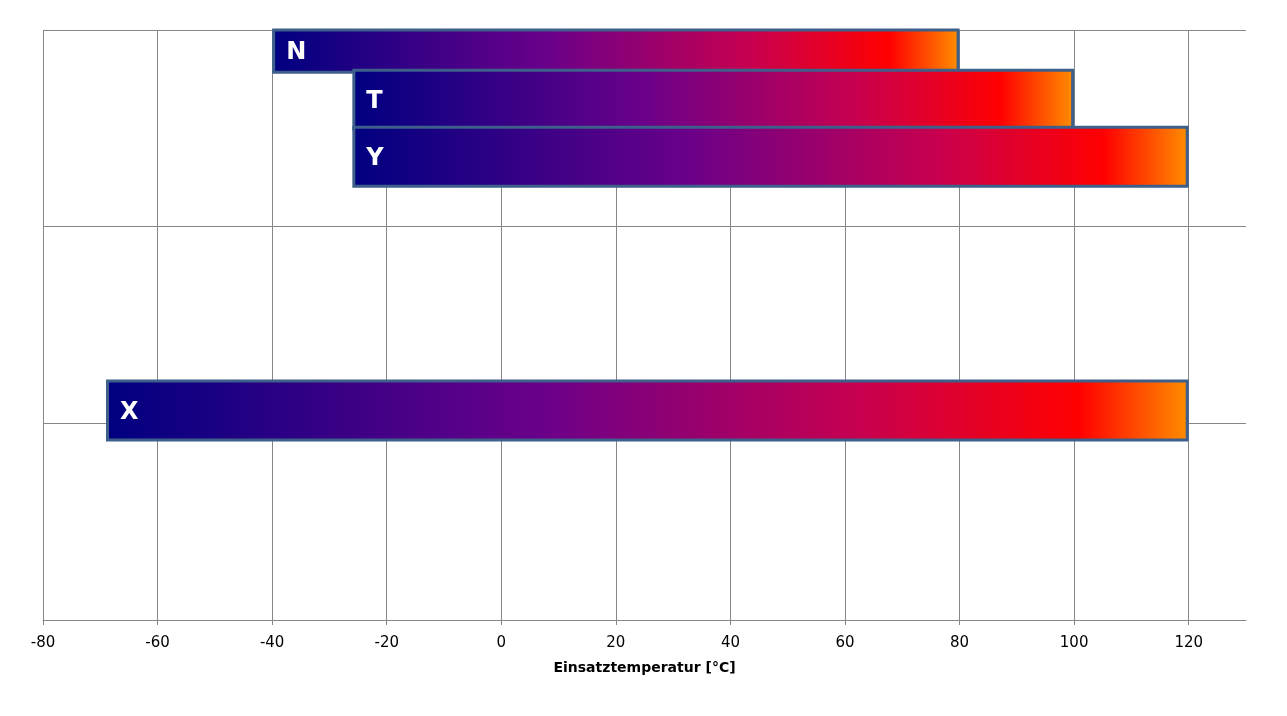  What do you see at coordinates (43, 641) in the screenshot?
I see `x-tick-label: -80` at bounding box center [43, 641].